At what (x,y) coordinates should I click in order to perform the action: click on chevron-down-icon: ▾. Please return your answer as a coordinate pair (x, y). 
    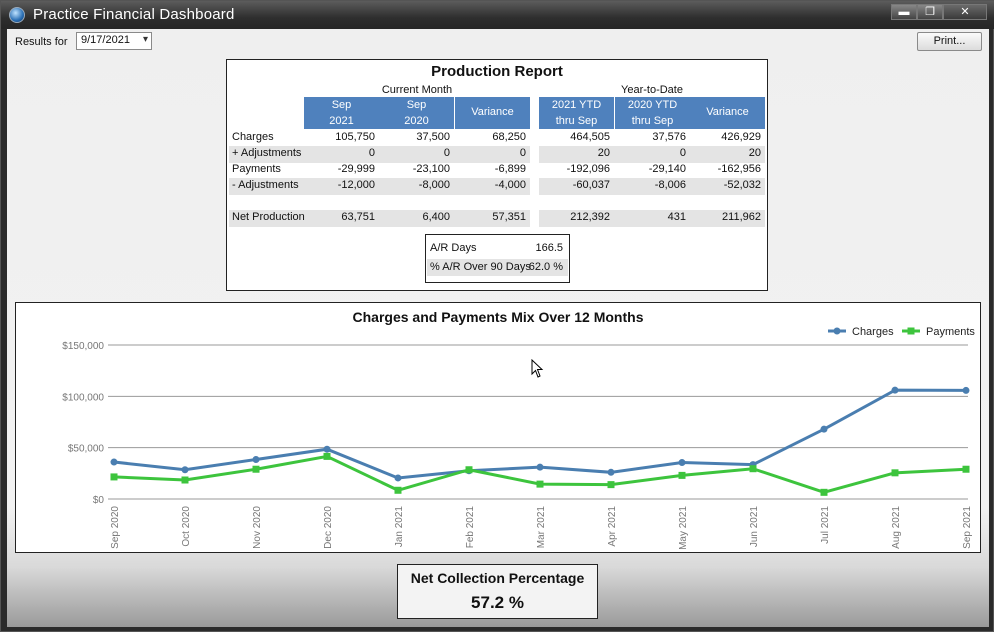
    Looking at the image, I should click on (145, 39).